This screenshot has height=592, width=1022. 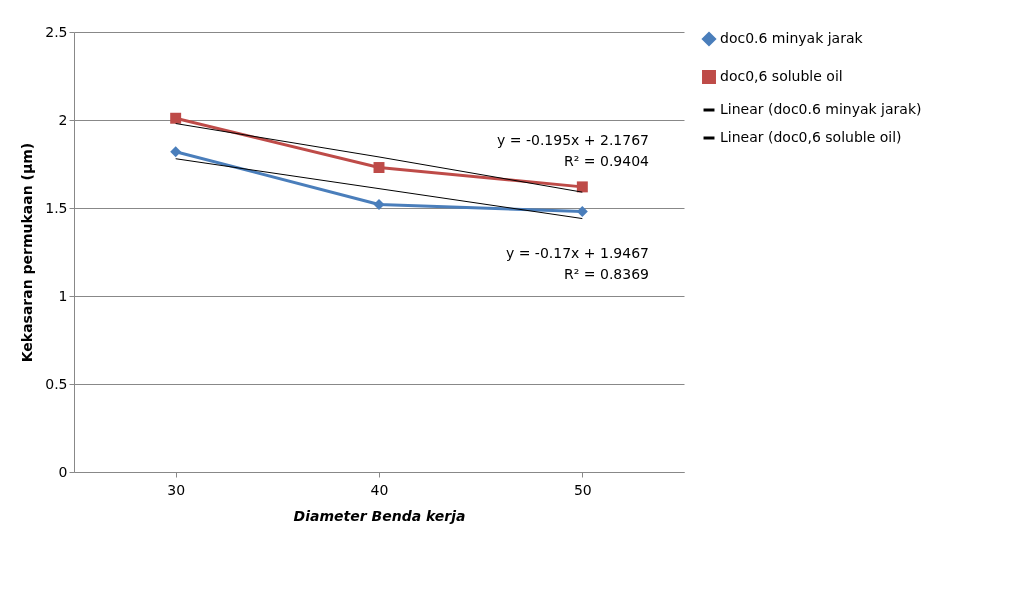 What do you see at coordinates (379, 515) in the screenshot?
I see `x-axis-title: Diameter Benda kerja` at bounding box center [379, 515].